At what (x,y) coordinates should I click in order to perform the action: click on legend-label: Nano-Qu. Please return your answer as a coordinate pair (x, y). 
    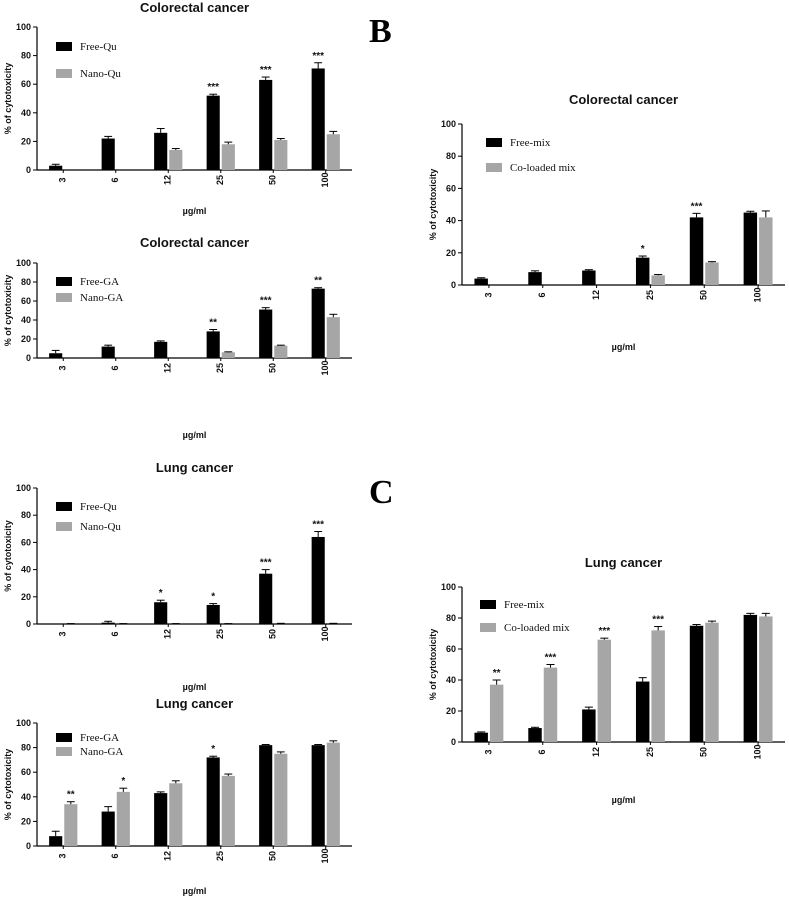
    Looking at the image, I should click on (100, 74).